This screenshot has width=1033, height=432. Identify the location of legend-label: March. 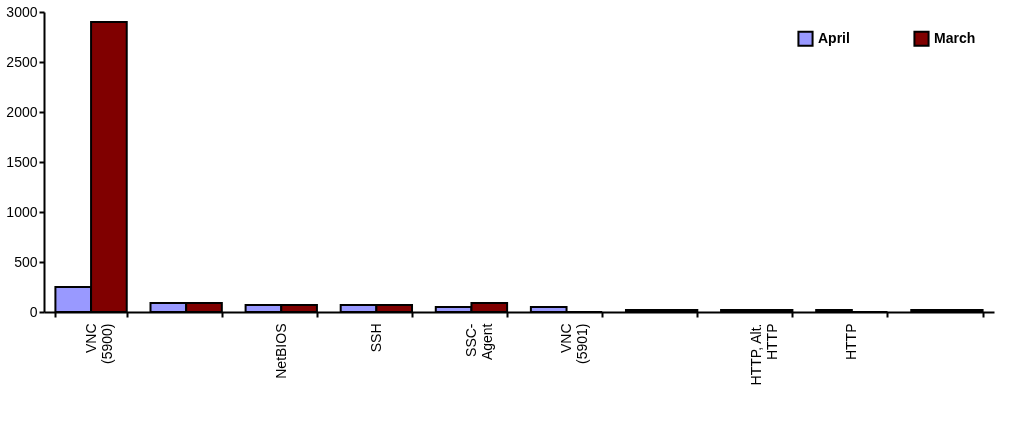
(955, 37).